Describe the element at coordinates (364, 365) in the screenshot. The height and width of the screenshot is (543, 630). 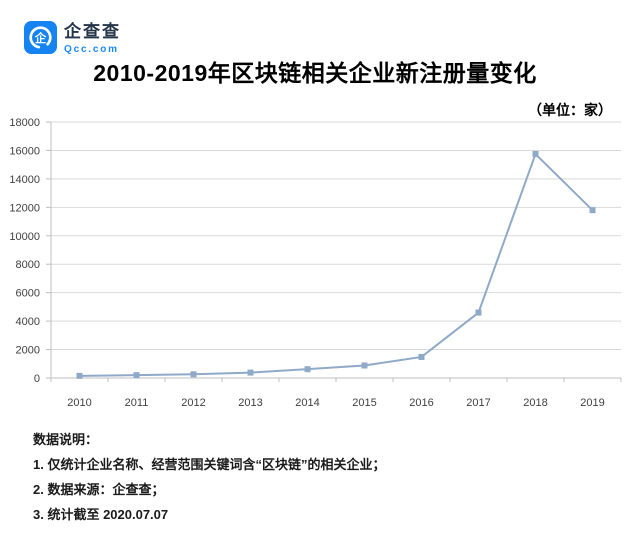
I see `data-point-2015` at that location.